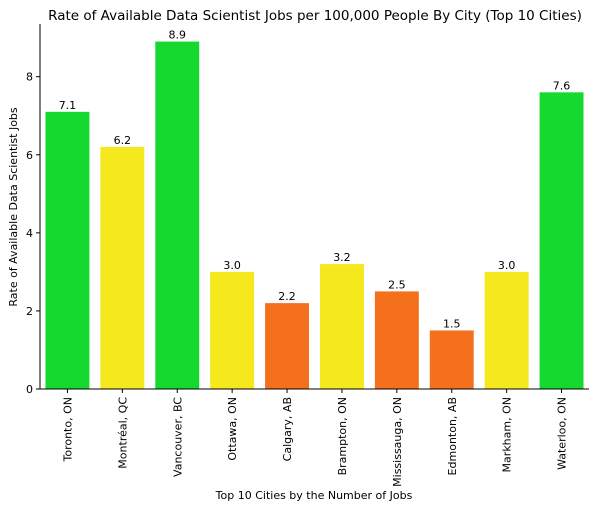 This screenshot has height=513, width=601. I want to click on bar-edmonton-ab, so click(451, 359).